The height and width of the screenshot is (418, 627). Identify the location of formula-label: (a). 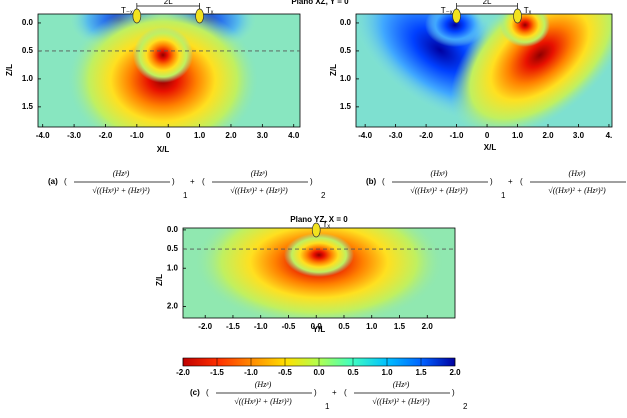
(53, 181).